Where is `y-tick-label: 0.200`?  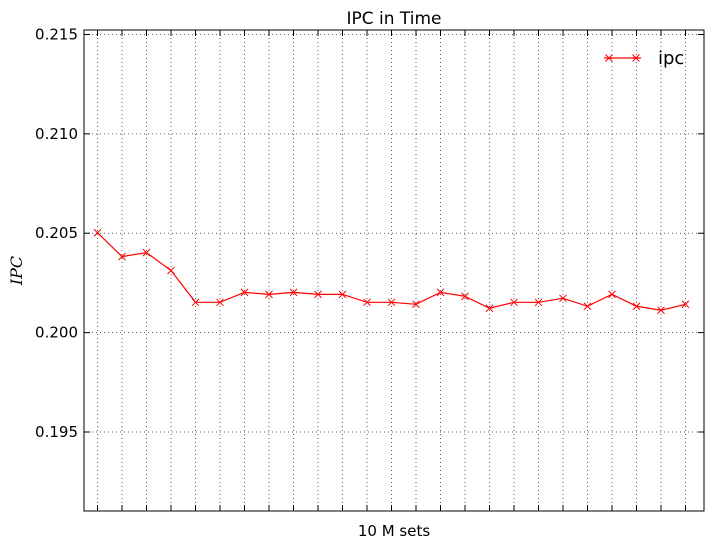
y-tick-label: 0.200 is located at coordinates (56, 333).